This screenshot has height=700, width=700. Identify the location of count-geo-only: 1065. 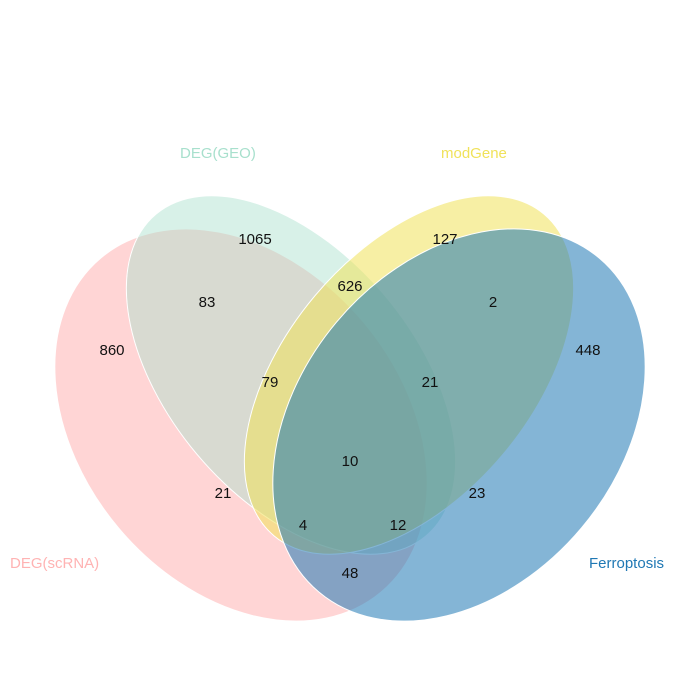
(254, 239).